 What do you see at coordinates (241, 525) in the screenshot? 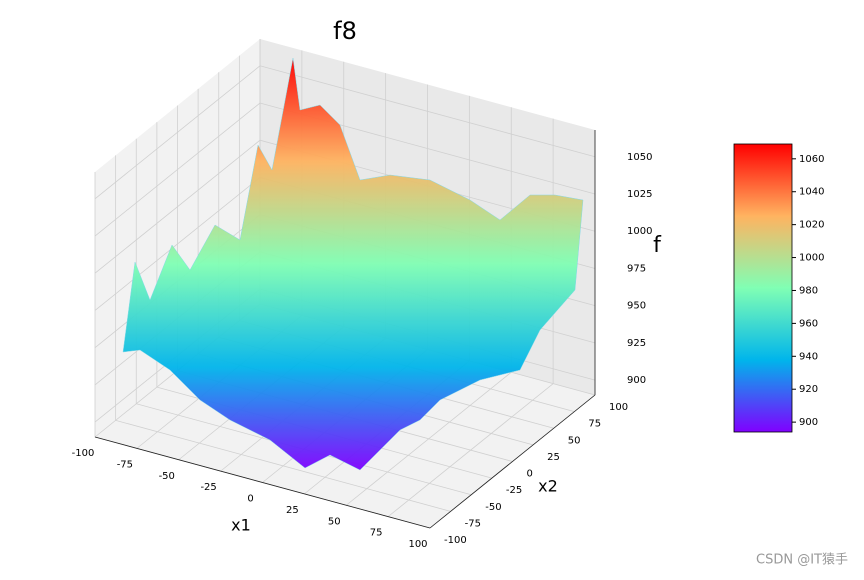
I see `x-axis-label: x1` at bounding box center [241, 525].